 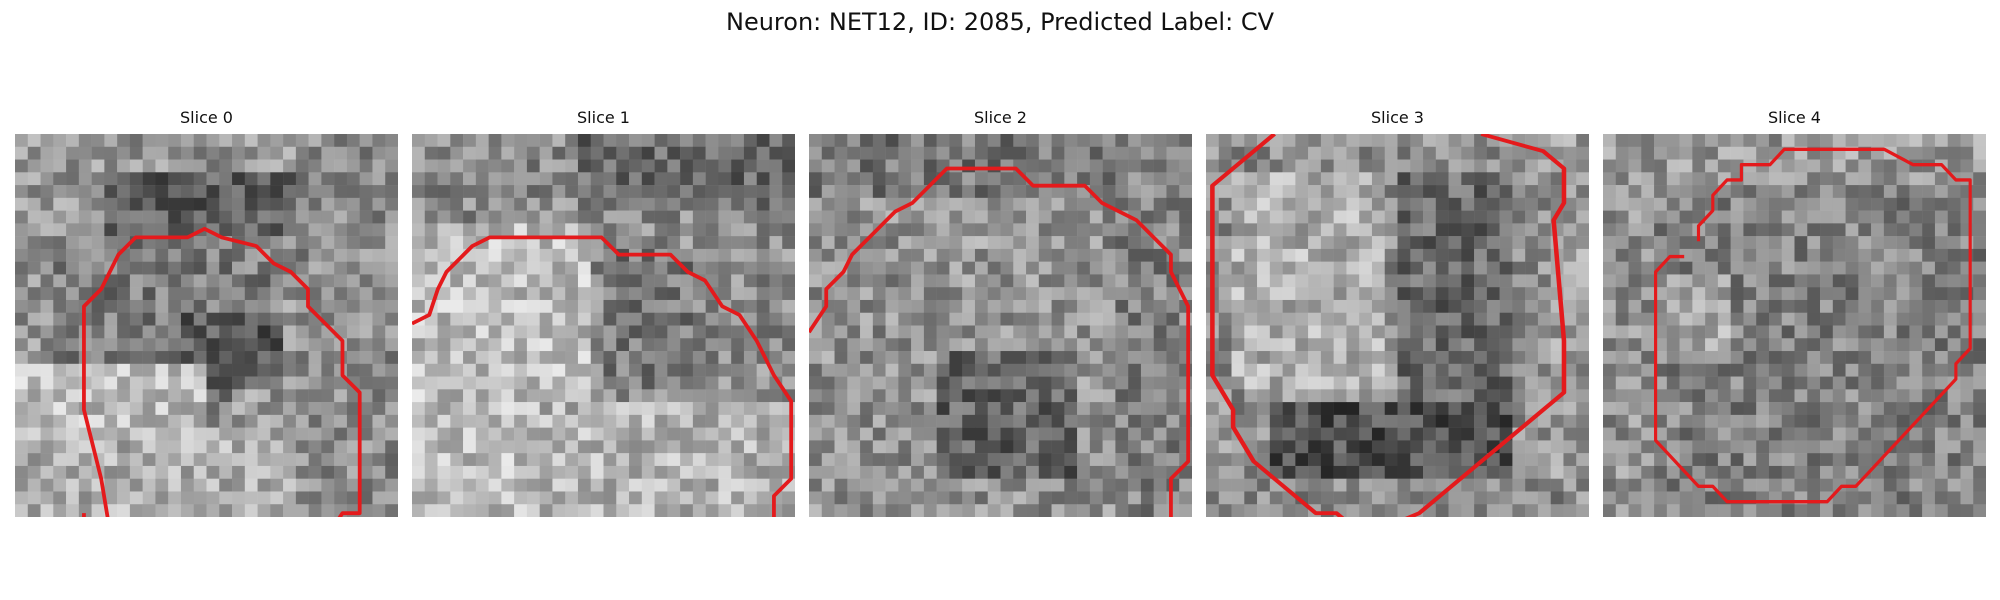 What do you see at coordinates (603, 117) in the screenshot?
I see `slice-title: Slice 1` at bounding box center [603, 117].